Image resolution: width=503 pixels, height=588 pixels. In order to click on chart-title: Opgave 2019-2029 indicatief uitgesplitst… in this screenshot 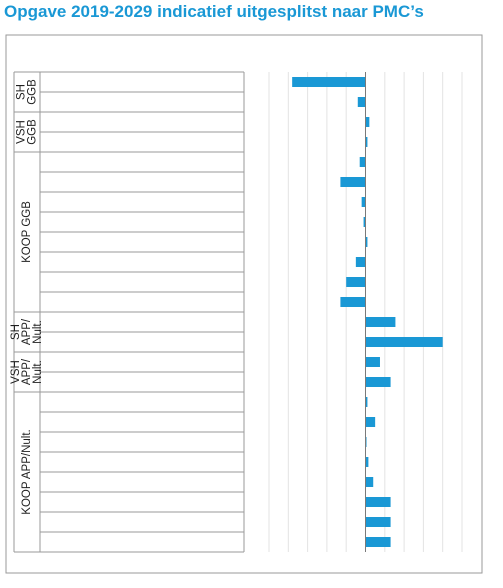, I will do `click(214, 11)`.